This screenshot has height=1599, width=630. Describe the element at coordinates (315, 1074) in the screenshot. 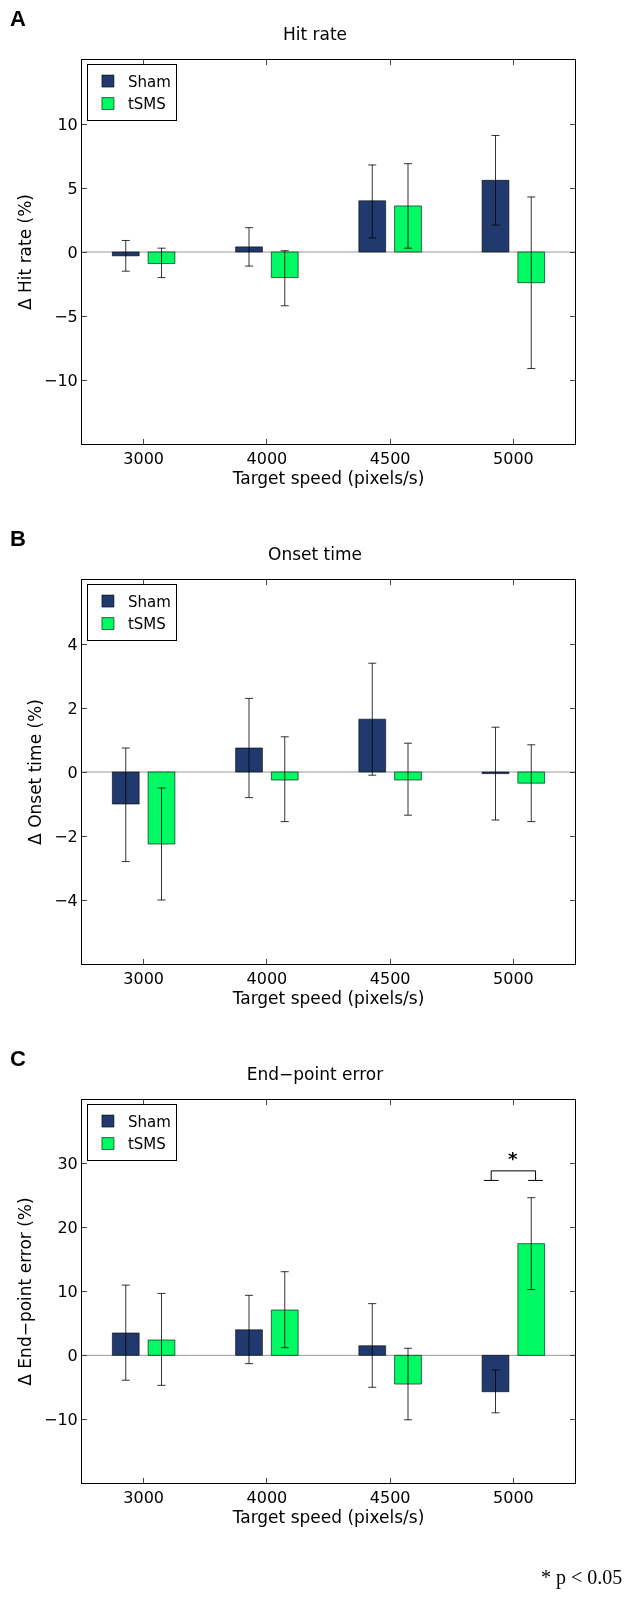

I see `chart-title: End−point error` at that location.